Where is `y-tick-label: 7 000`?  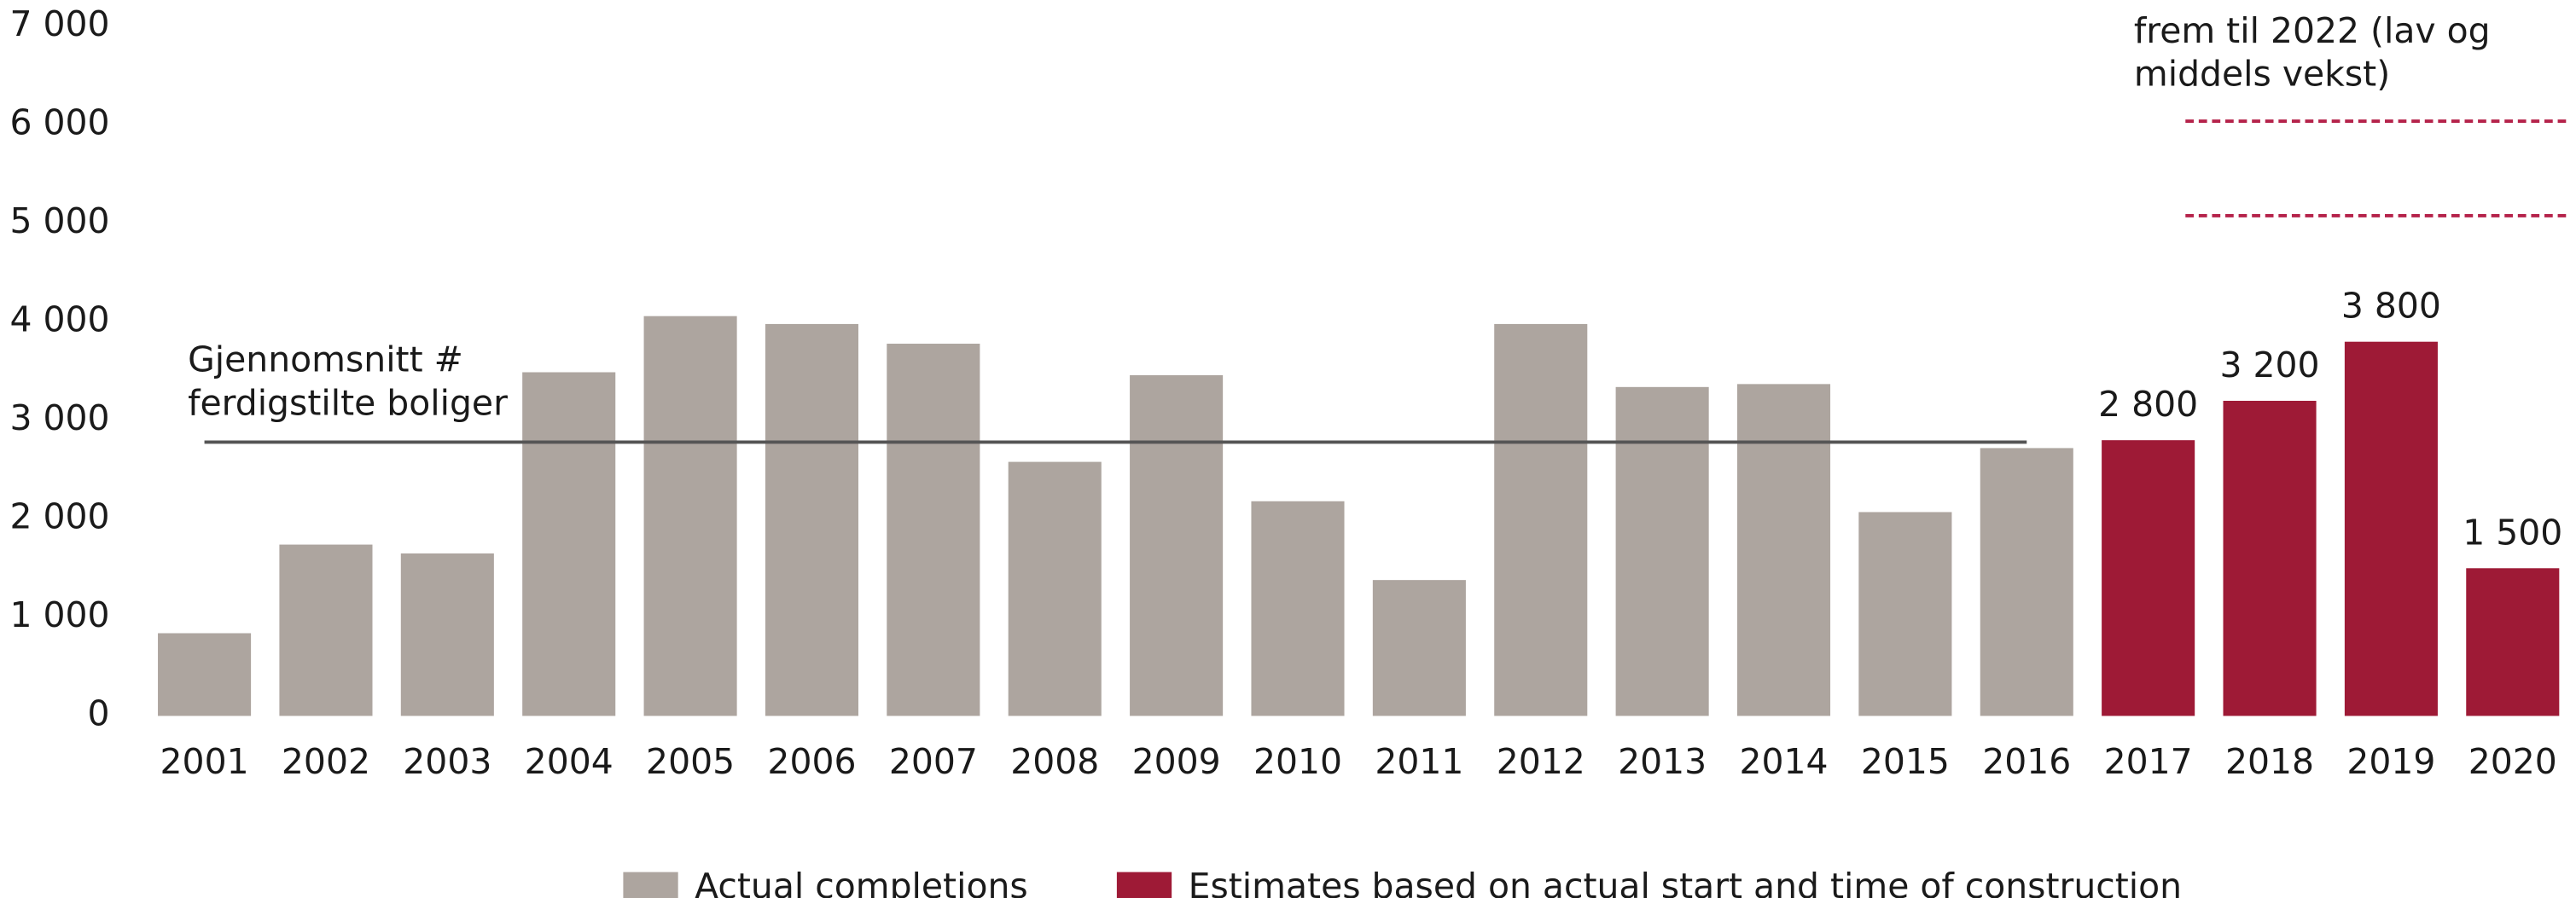
y-tick-label: 7 000 is located at coordinates (59, 23).